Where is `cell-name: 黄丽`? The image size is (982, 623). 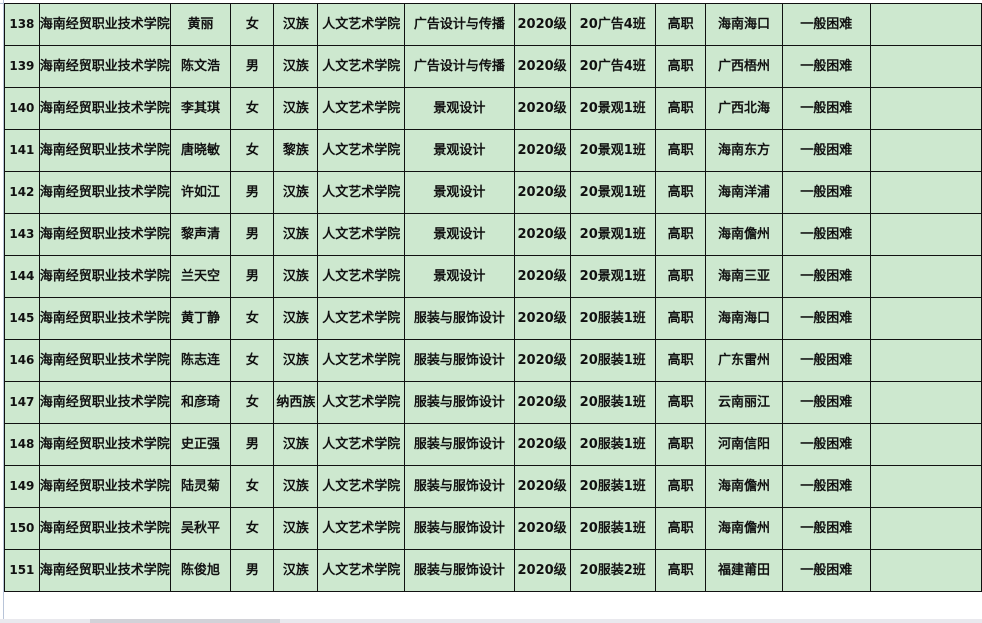
cell-name: 黄丽 is located at coordinates (200, 24).